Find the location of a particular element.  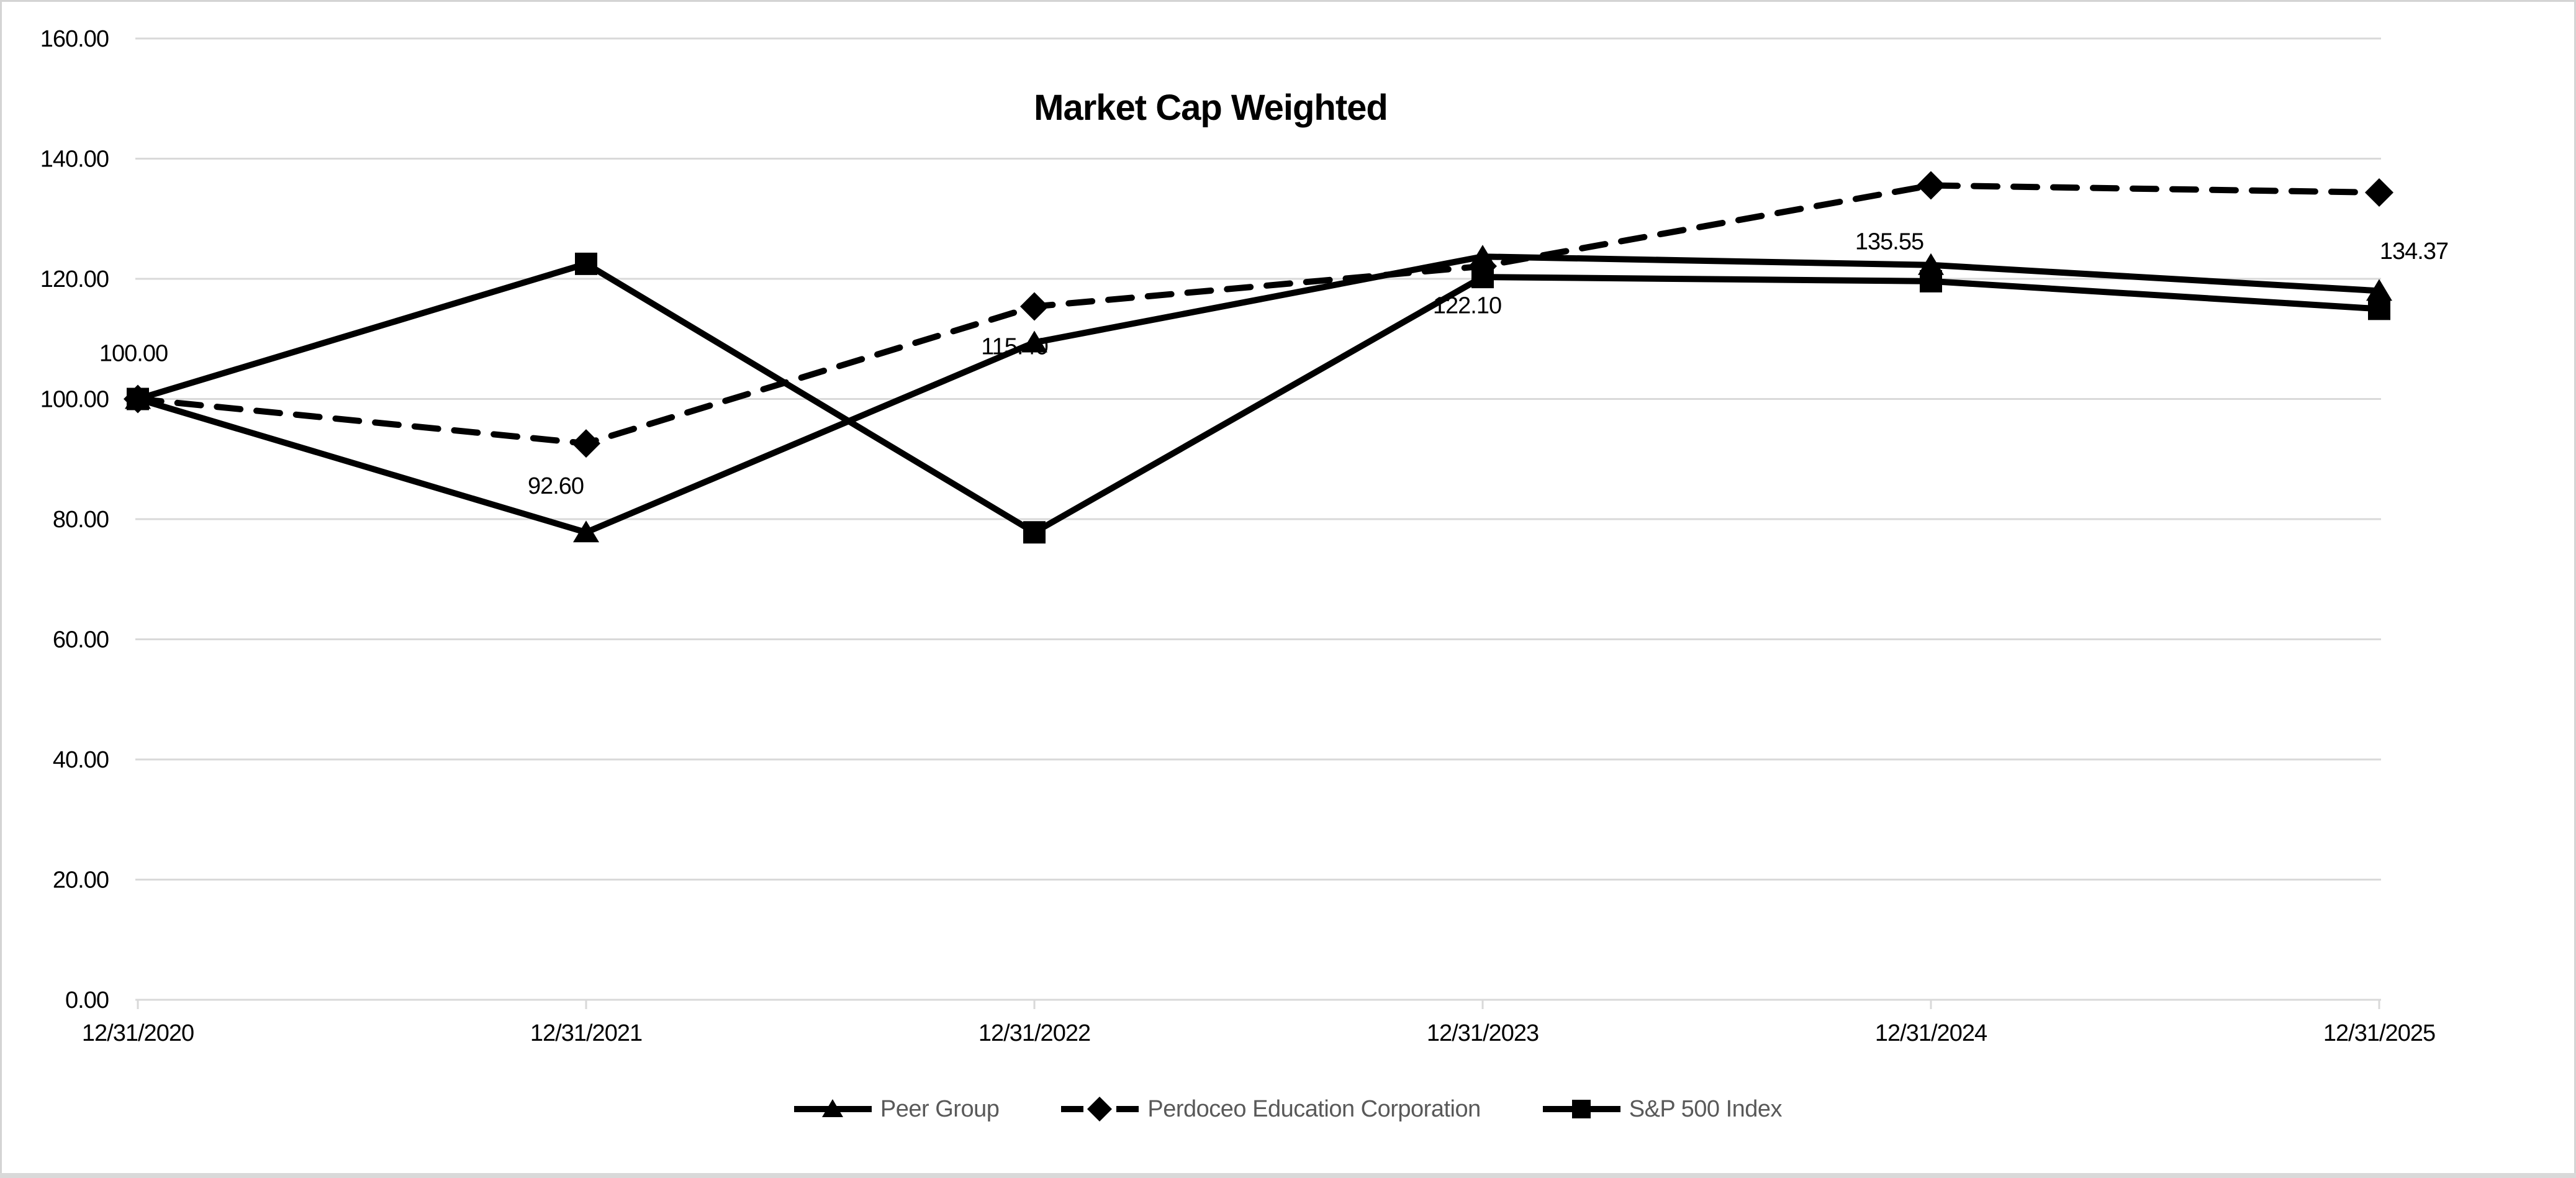

legend-item-perdoceo: Perdoceo Education Corporation is located at coordinates (1271, 1109).